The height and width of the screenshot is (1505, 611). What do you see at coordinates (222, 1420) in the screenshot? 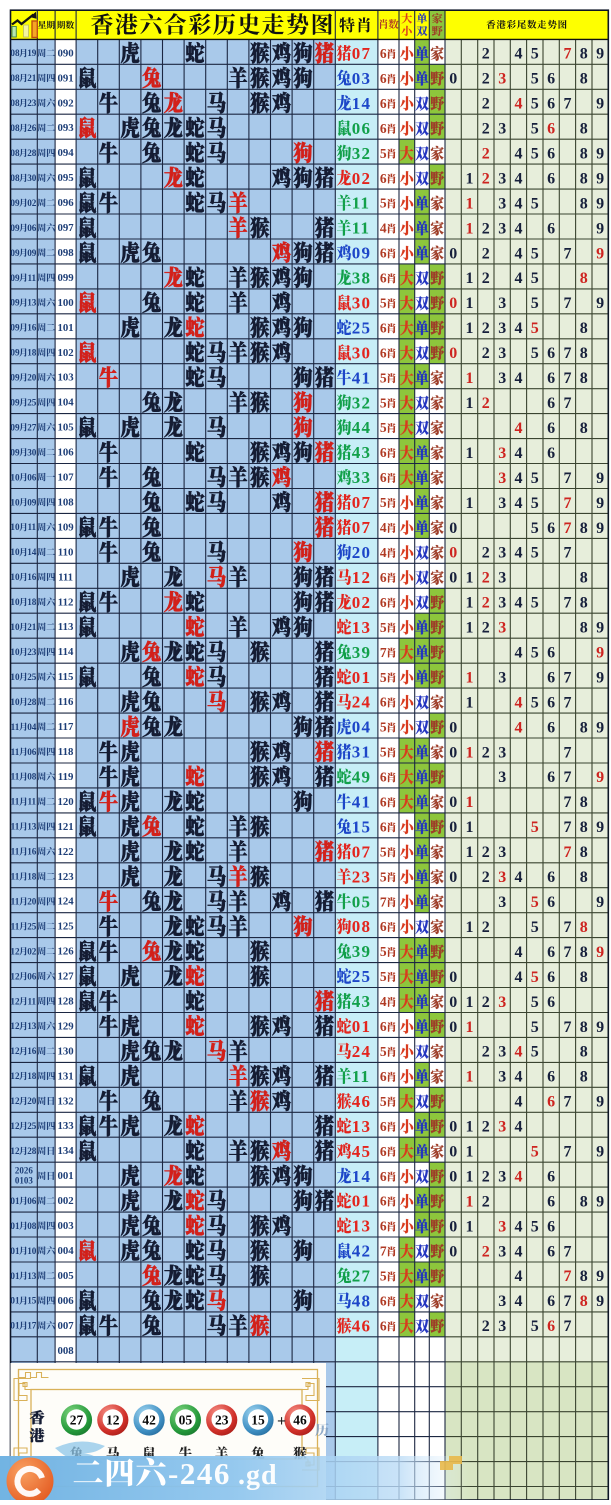
I see `svg-text: 23` at bounding box center [222, 1420].